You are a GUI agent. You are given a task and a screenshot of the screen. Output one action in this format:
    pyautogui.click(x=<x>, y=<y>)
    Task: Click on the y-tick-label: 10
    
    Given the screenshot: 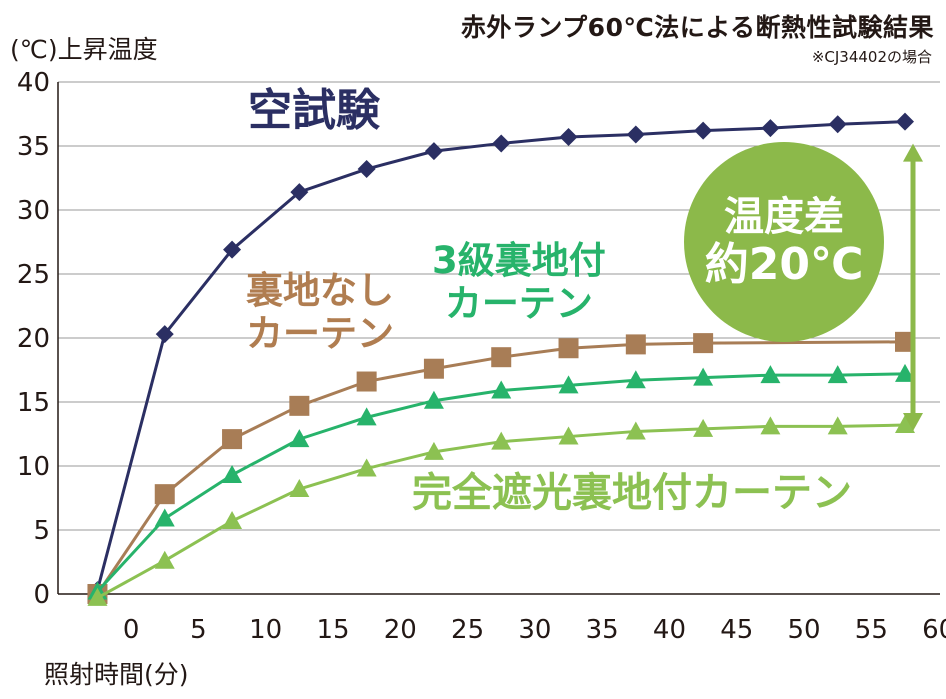 What is the action you would take?
    pyautogui.click(x=33, y=467)
    